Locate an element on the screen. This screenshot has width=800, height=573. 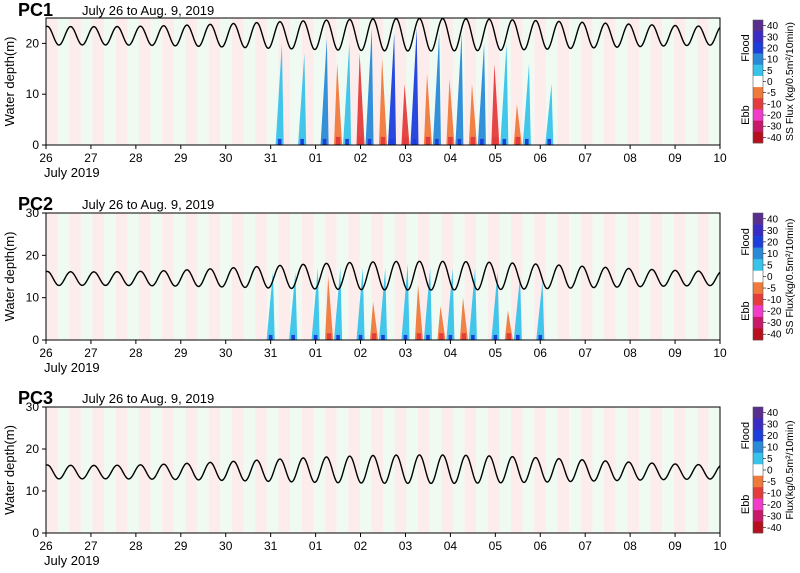
panel-subtitle: July 26 to Aug. 9, 2019 is located at coordinates (148, 204).